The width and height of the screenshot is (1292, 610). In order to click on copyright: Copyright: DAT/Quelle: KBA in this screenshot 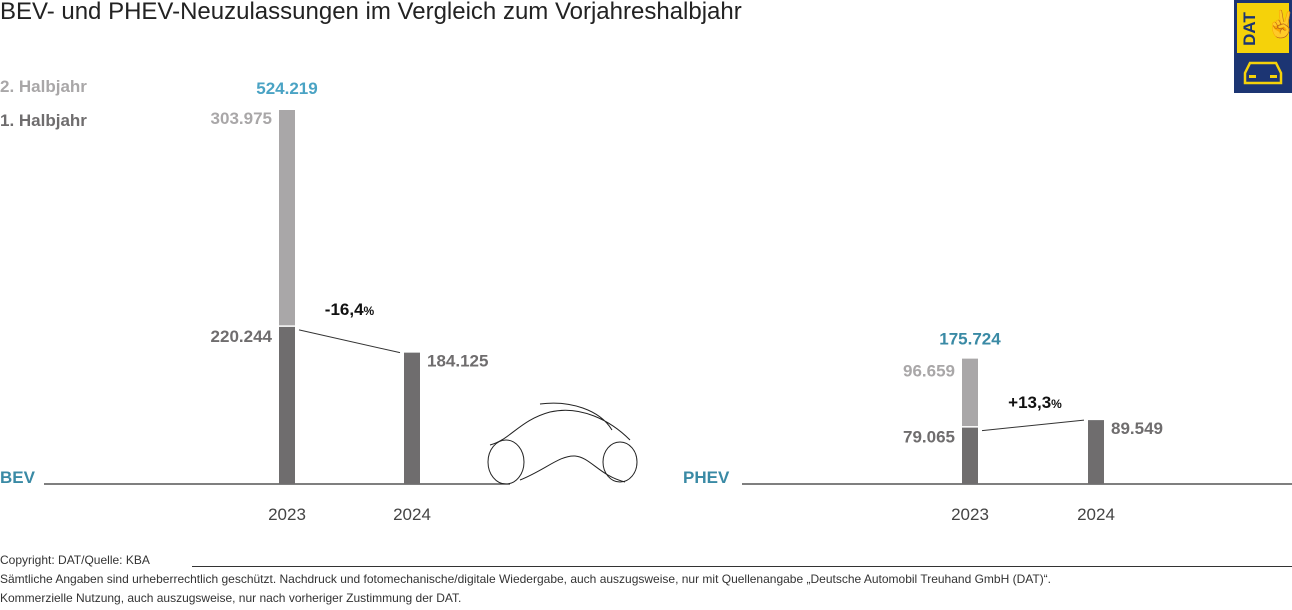, I will do `click(75, 560)`.